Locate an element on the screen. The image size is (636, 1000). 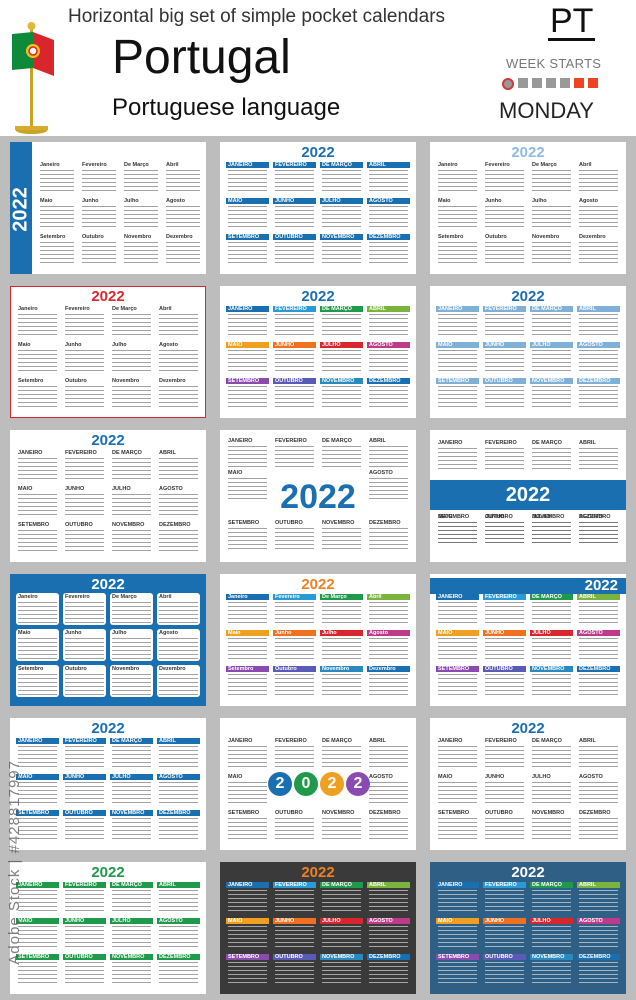
month-name: Novembro is located at coordinates (126, 668).